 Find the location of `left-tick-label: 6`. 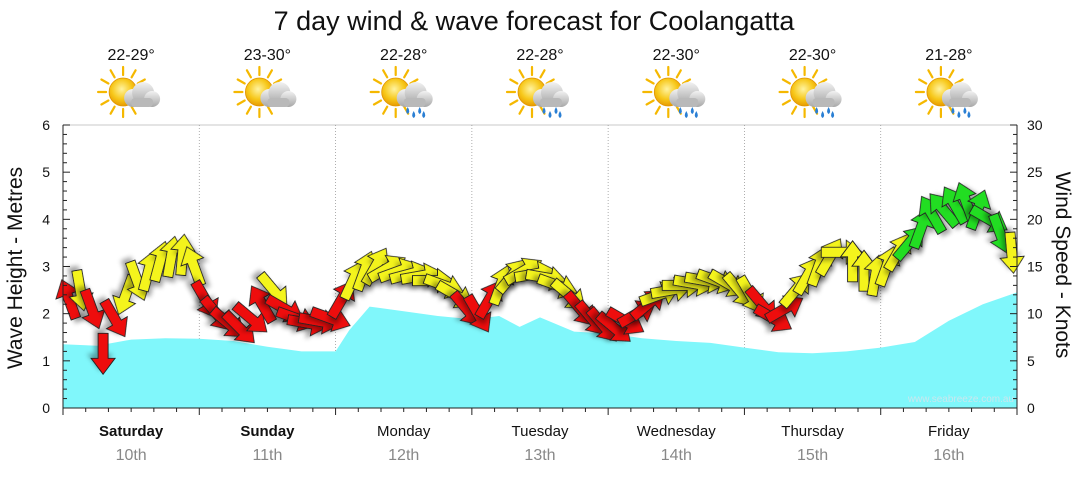

left-tick-label: 6 is located at coordinates (46, 125).